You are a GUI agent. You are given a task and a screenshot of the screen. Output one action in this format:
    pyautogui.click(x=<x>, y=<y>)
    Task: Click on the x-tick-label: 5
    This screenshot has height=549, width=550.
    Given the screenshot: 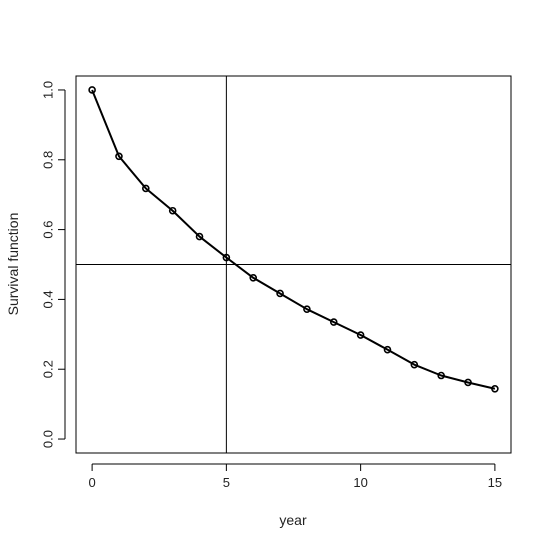 What is the action you would take?
    pyautogui.click(x=226, y=482)
    